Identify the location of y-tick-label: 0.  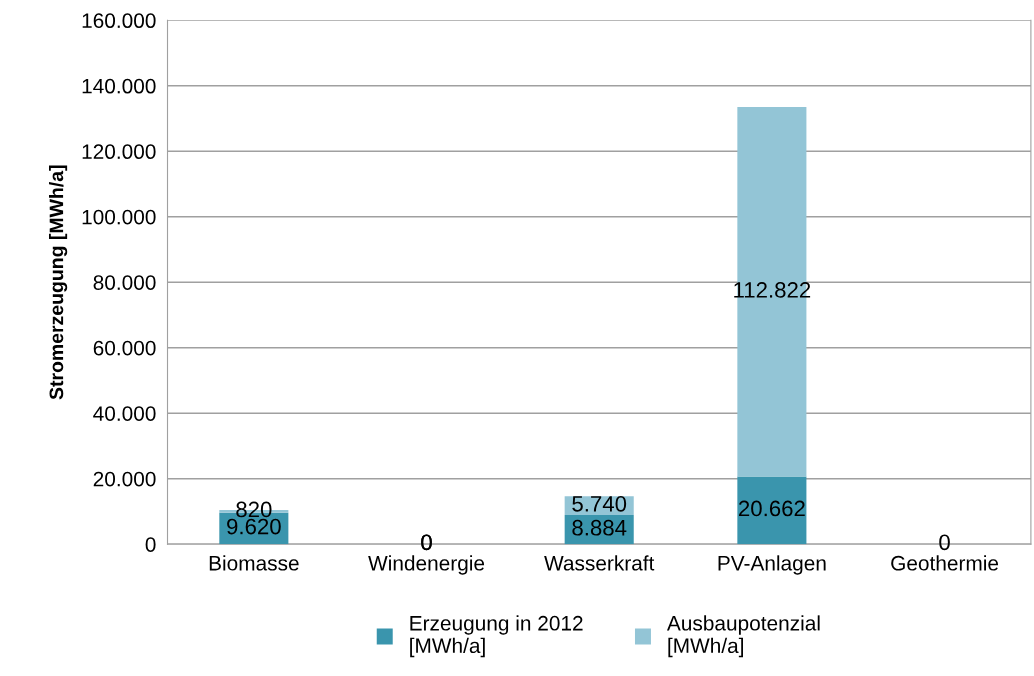
(150, 544).